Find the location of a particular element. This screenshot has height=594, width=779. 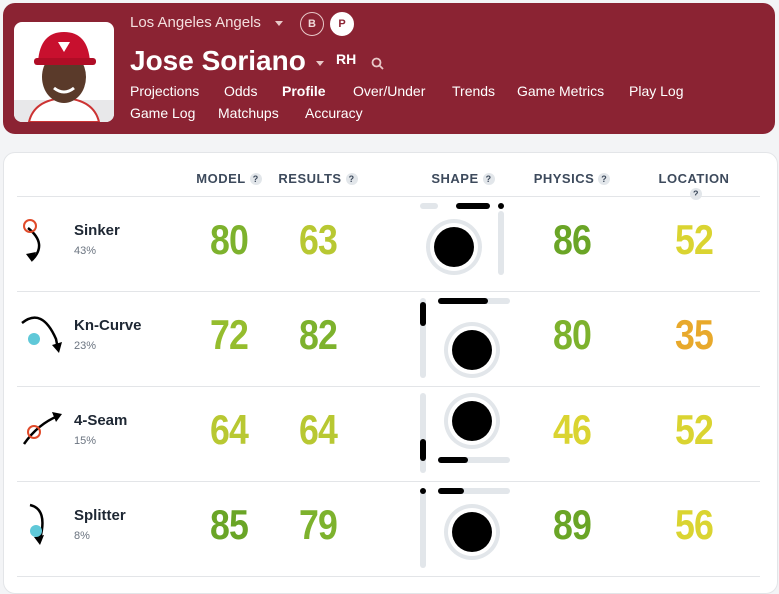

pitch-name: Splitter is located at coordinates (100, 515).